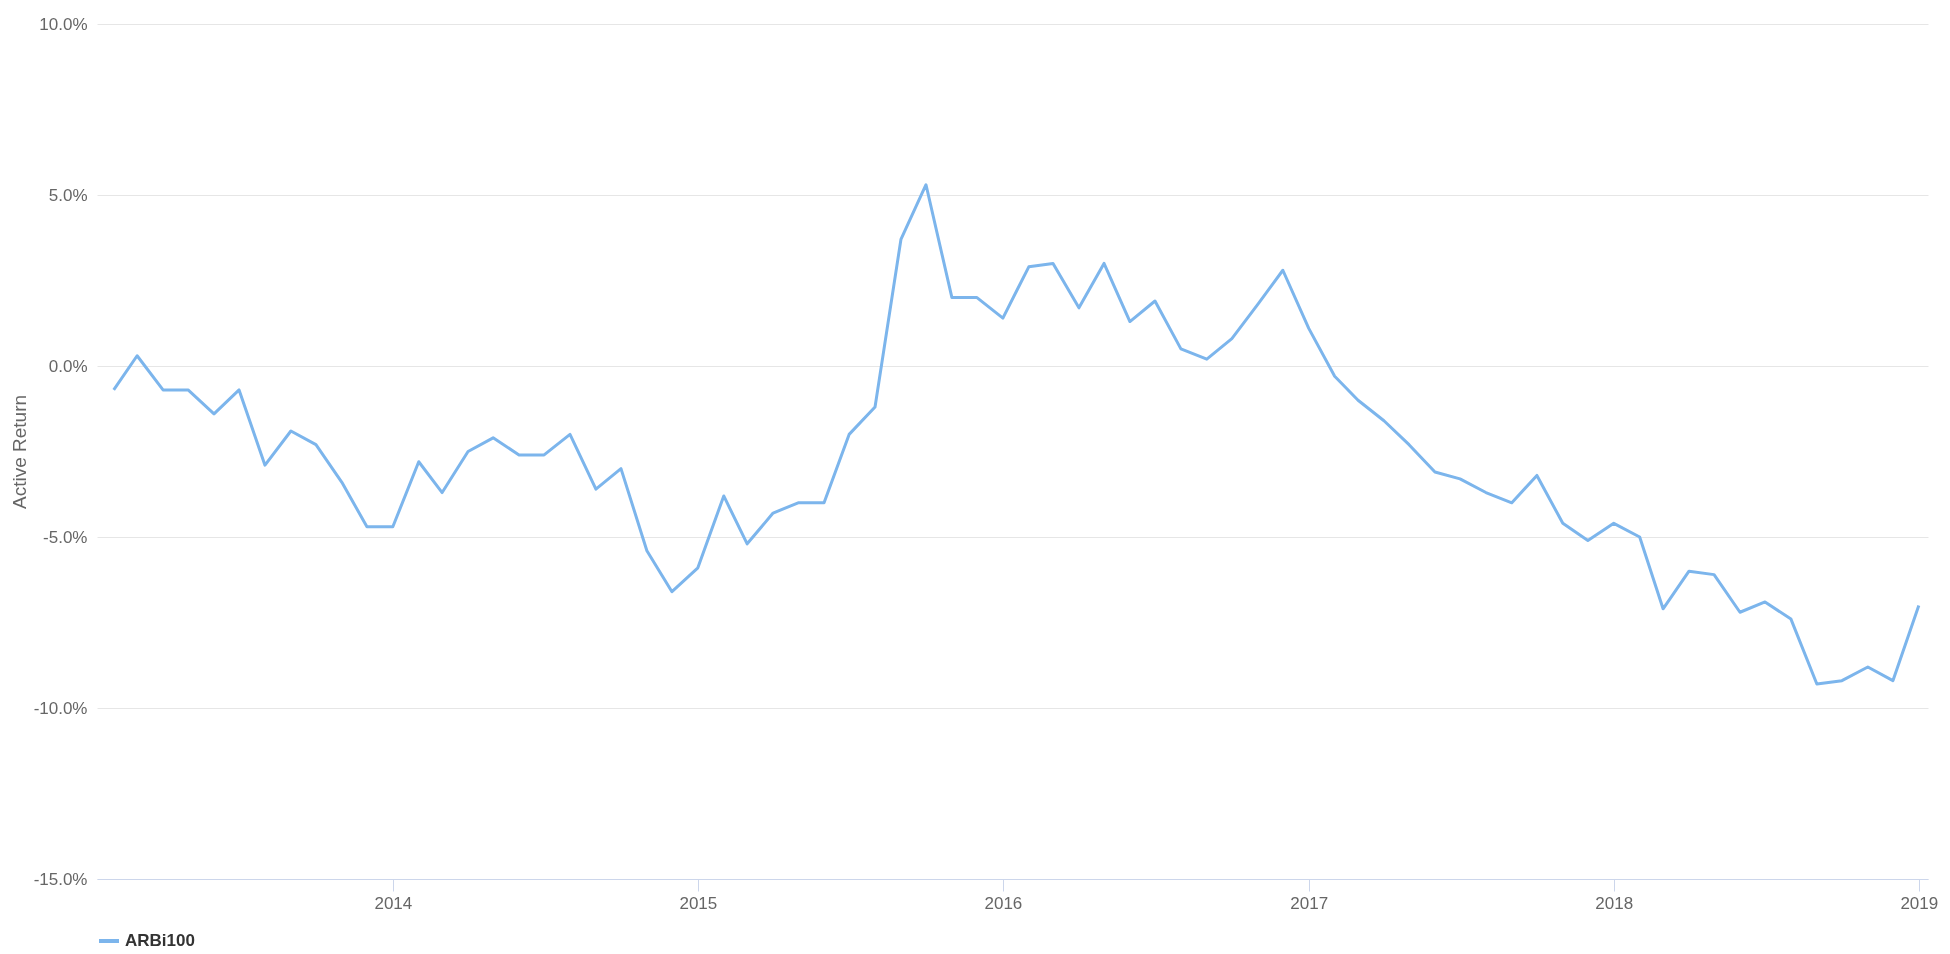  I want to click on x-tick-label: 2016, so click(1003, 903).